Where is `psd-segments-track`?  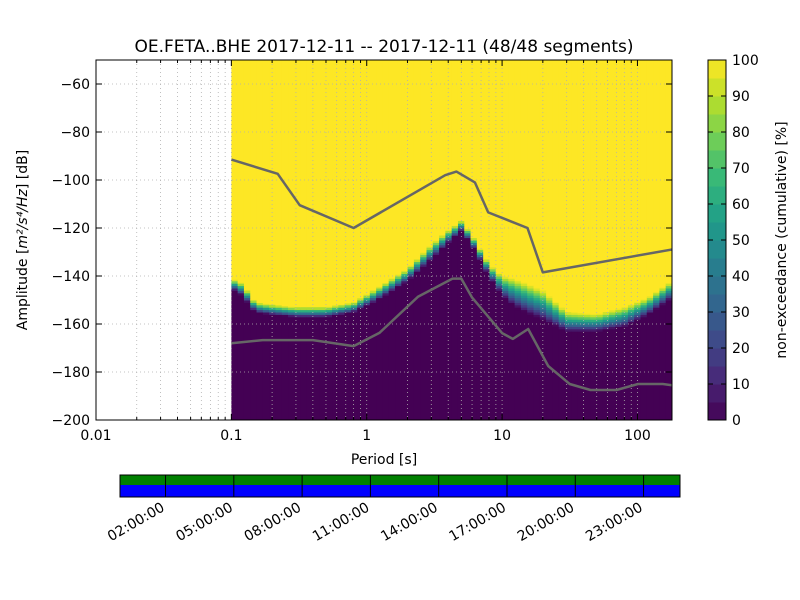
psd-segments-track is located at coordinates (400, 491).